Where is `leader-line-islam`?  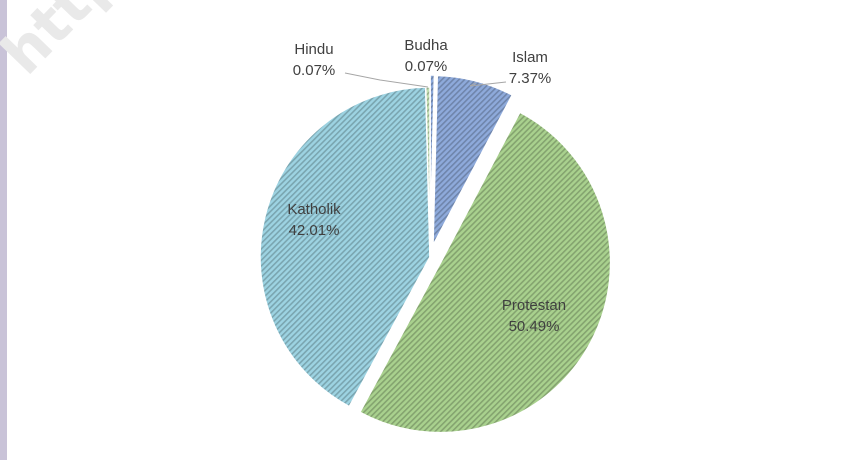 leader-line-islam is located at coordinates (488, 84).